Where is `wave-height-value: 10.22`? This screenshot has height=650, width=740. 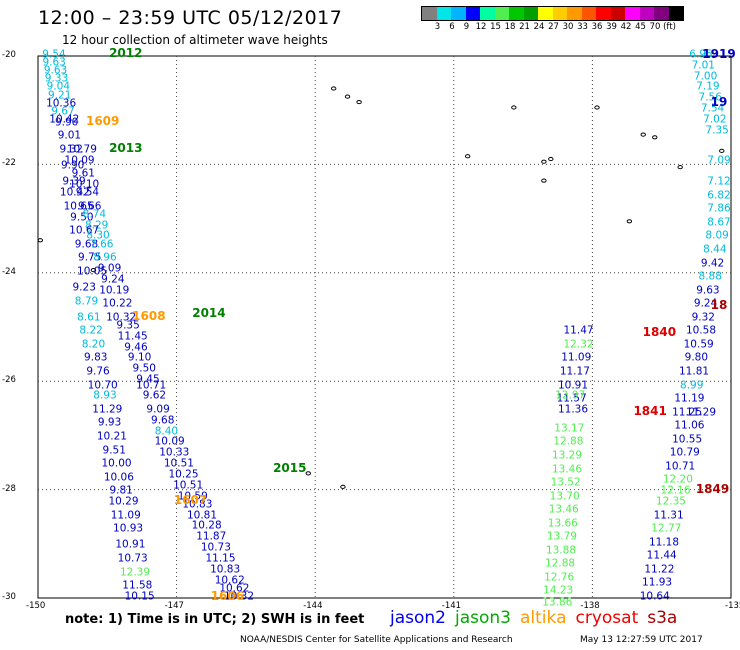 wave-height-value: 10.22 is located at coordinates (117, 303).